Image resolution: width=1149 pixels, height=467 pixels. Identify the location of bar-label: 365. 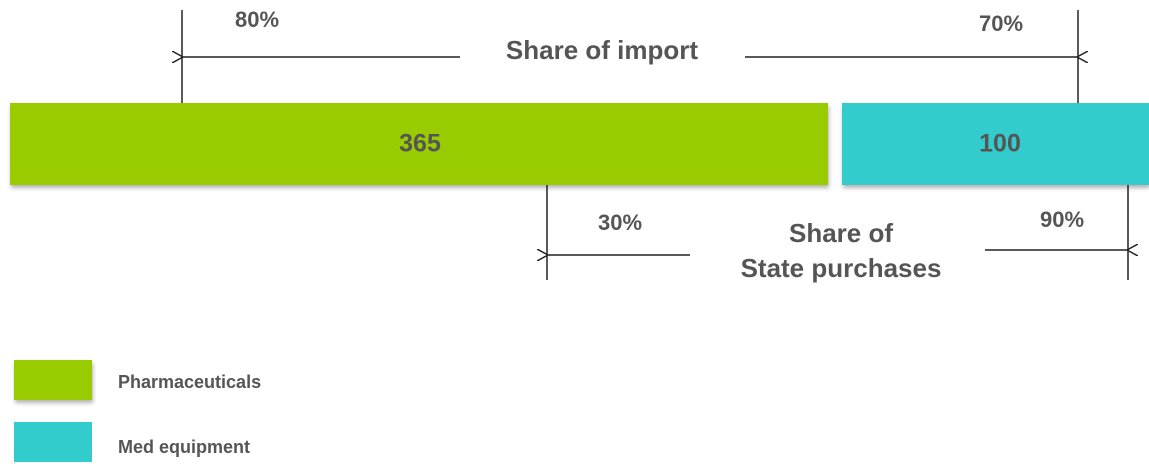
(420, 144).